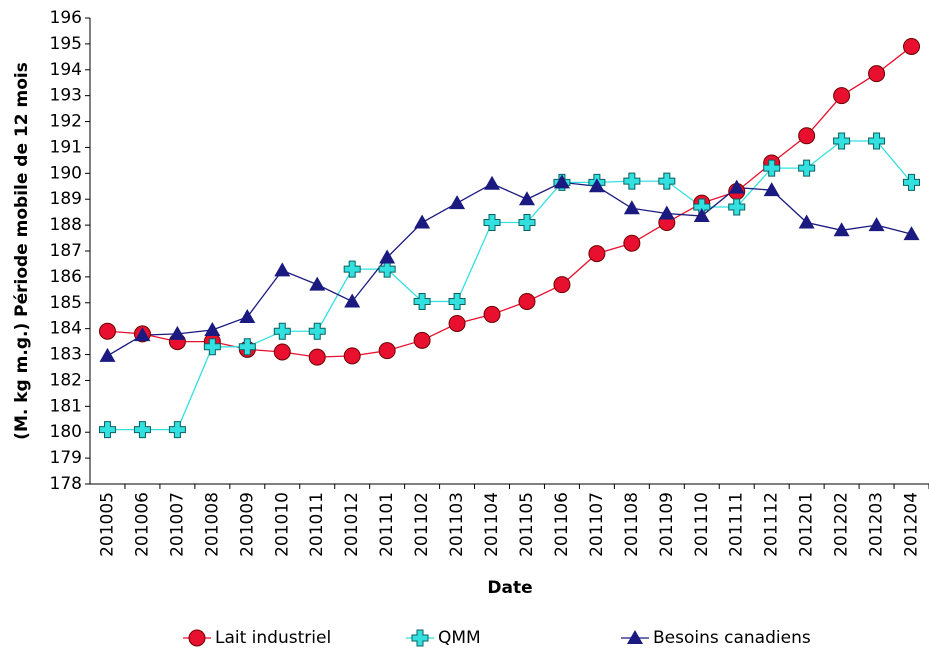  What do you see at coordinates (562, 524) in the screenshot?
I see `x-tick-label: 201106` at bounding box center [562, 524].